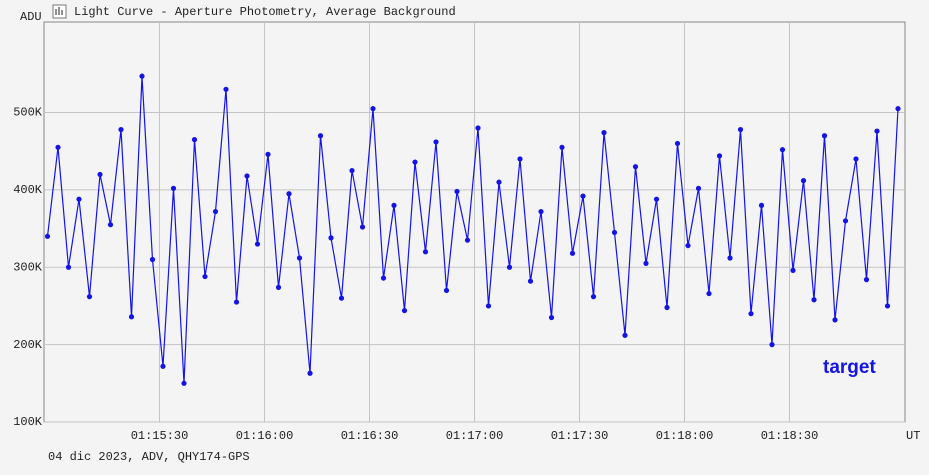 The image size is (929, 475). I want to click on x-axis-label: UT, so click(913, 436).